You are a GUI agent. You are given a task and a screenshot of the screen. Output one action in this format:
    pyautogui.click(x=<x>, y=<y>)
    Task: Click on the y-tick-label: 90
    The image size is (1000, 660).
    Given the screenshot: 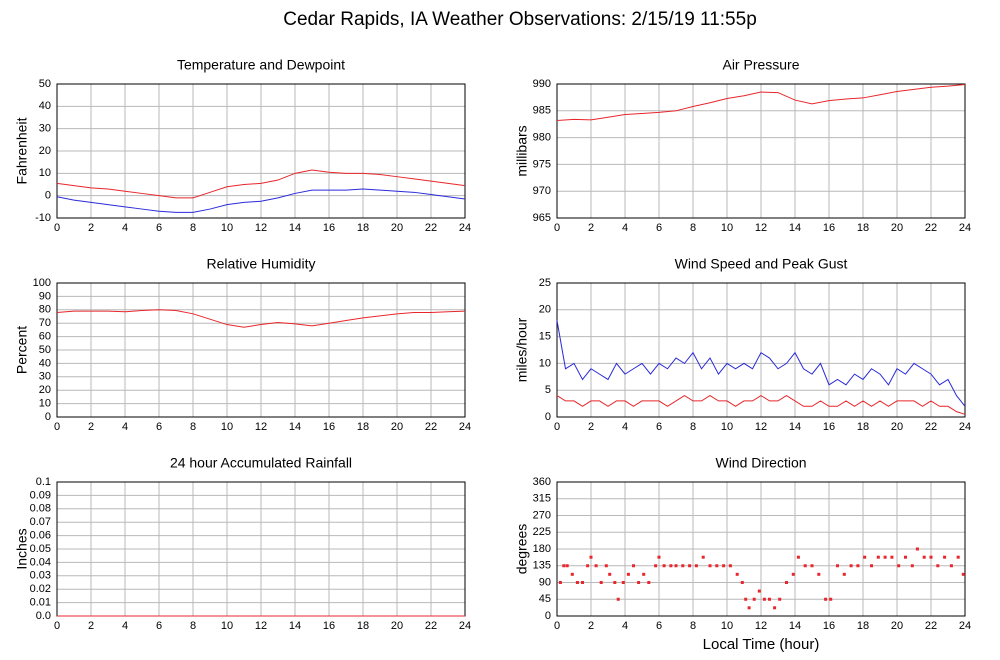 What is the action you would take?
    pyautogui.click(x=545, y=582)
    